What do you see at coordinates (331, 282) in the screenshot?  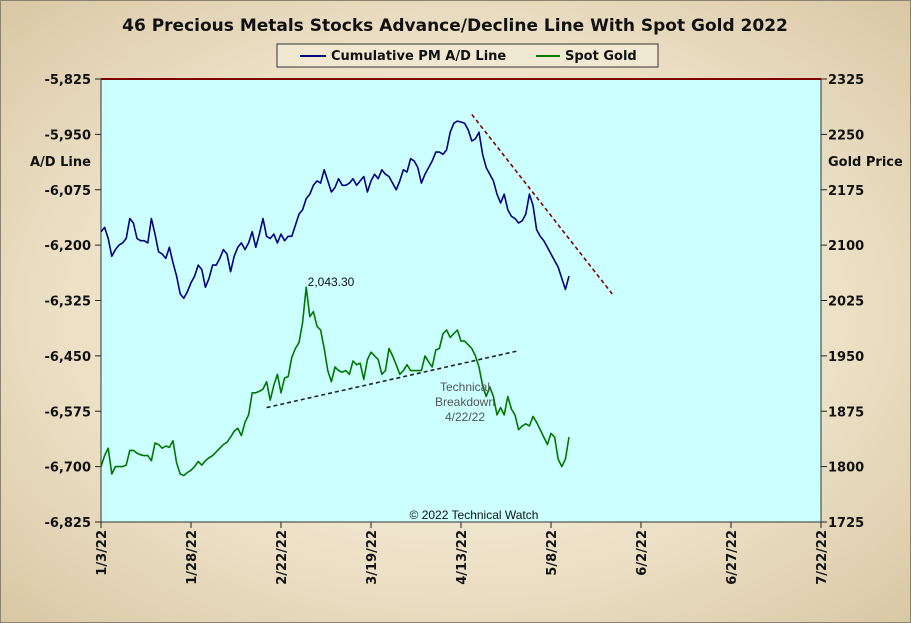 I see `peak-label: 2,043.30` at bounding box center [331, 282].